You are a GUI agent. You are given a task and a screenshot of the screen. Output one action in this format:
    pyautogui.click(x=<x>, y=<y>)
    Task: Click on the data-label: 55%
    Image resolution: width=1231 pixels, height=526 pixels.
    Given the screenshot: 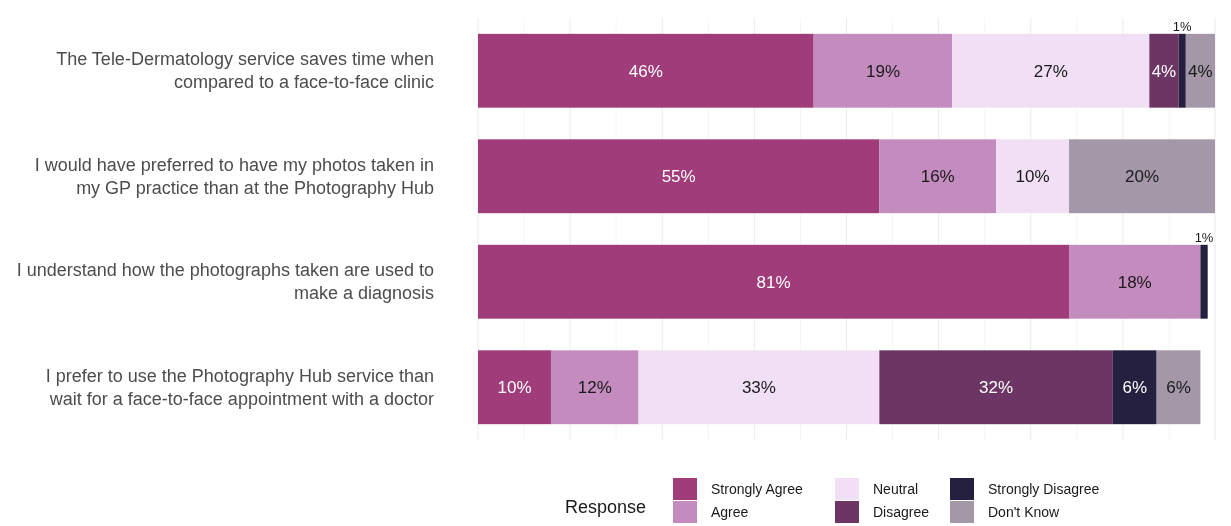 What is the action you would take?
    pyautogui.click(x=678, y=177)
    